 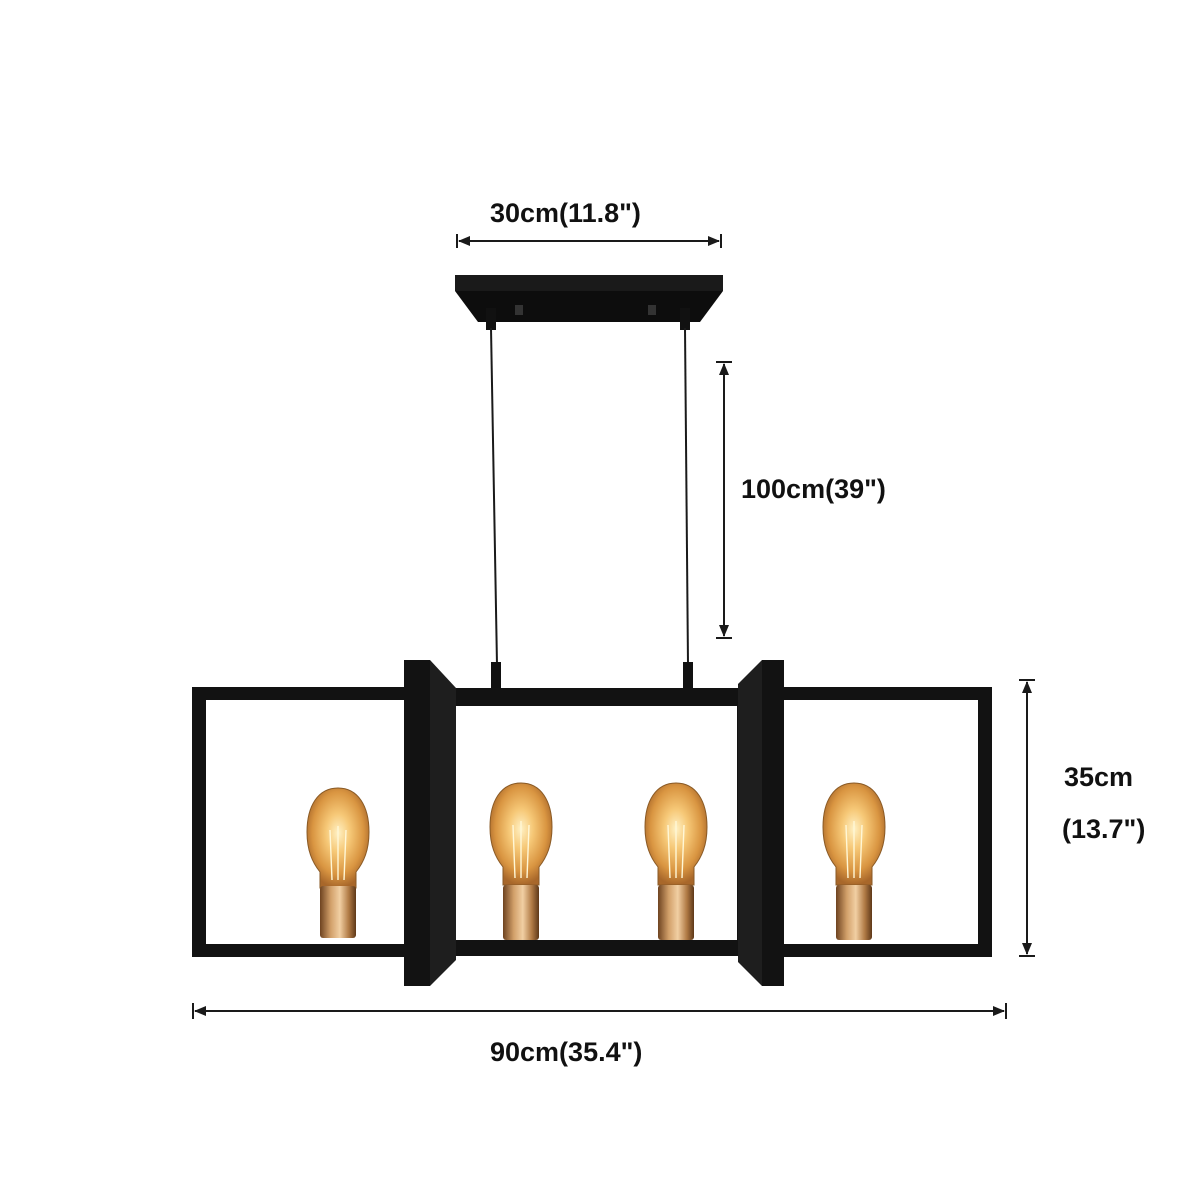 What do you see at coordinates (813, 489) in the screenshot?
I see `drop-length-label: 100cm(39")` at bounding box center [813, 489].